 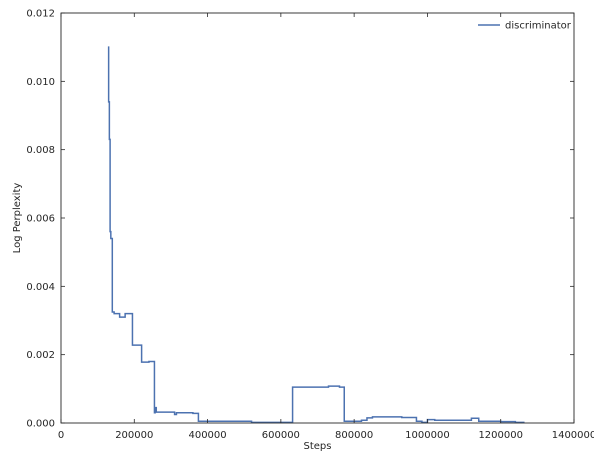 I want to click on y-tick-label: 0.002, so click(x=40, y=355).